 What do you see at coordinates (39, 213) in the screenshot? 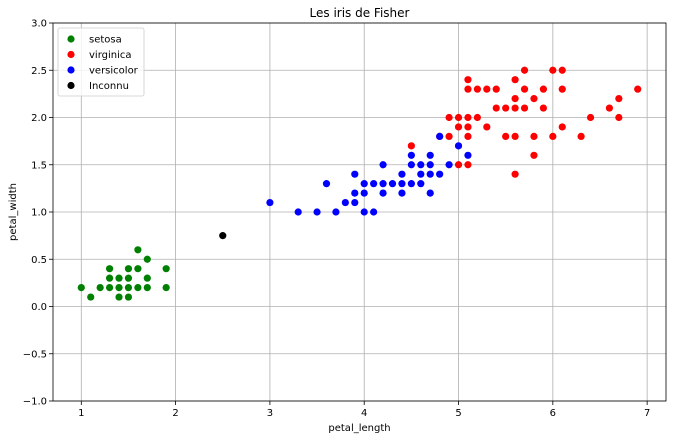
I see `y-tick-label: 1.0` at bounding box center [39, 213].